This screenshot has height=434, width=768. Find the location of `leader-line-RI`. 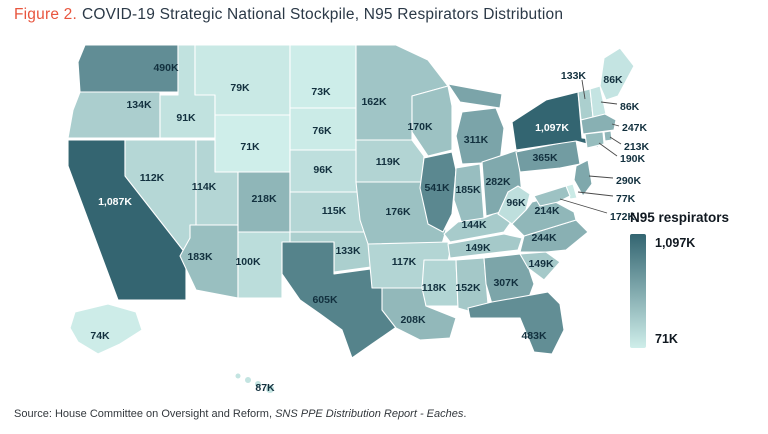

leader-line-RI is located at coordinates (615, 140).